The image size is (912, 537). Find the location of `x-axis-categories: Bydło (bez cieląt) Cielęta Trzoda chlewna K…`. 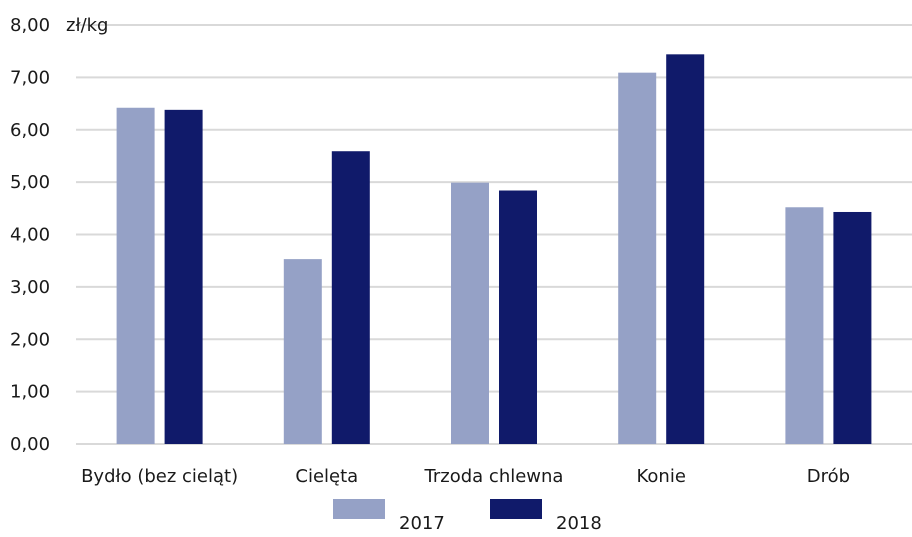

x-axis-categories: Bydło (bez cieląt) Cielęta Trzoda chlewna K… is located at coordinates (465, 476).